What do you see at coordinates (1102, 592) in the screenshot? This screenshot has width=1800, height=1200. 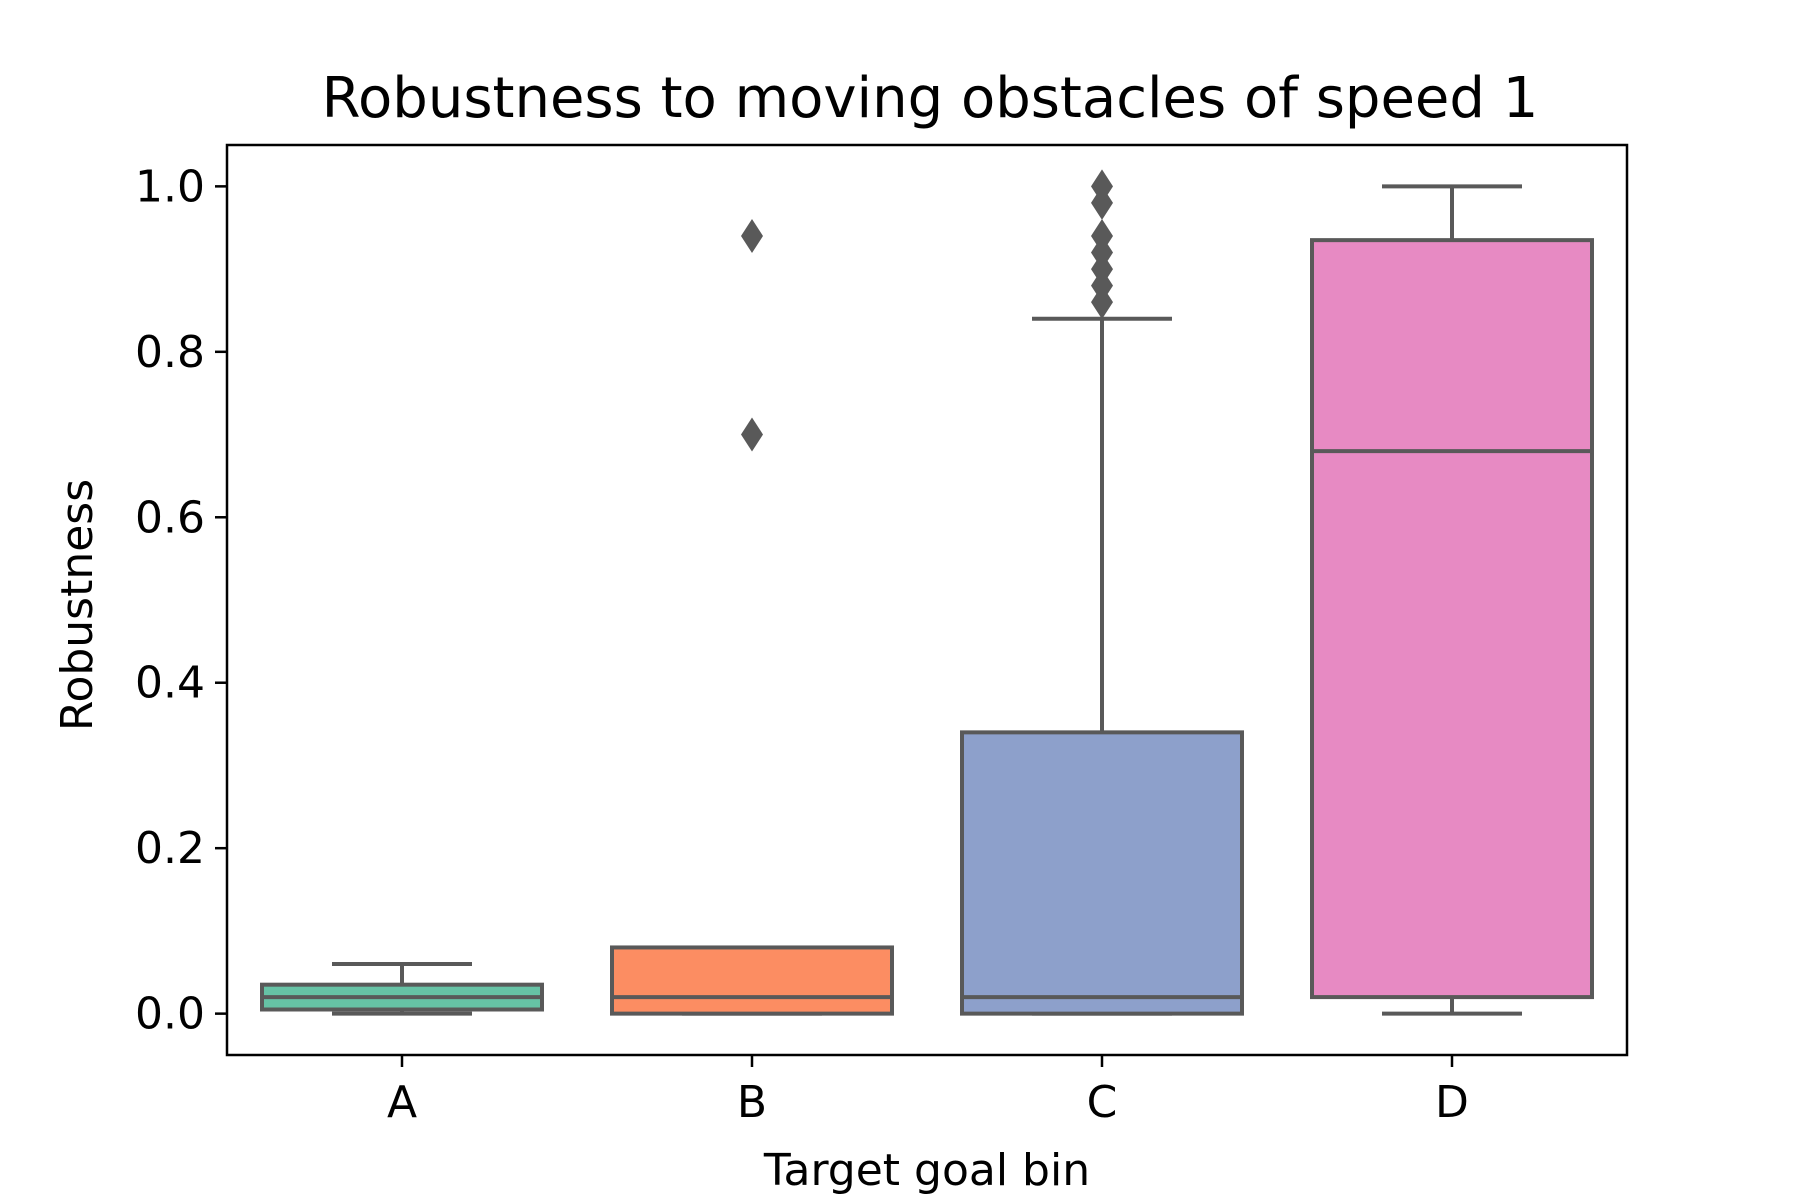 I see `box-group-c` at bounding box center [1102, 592].